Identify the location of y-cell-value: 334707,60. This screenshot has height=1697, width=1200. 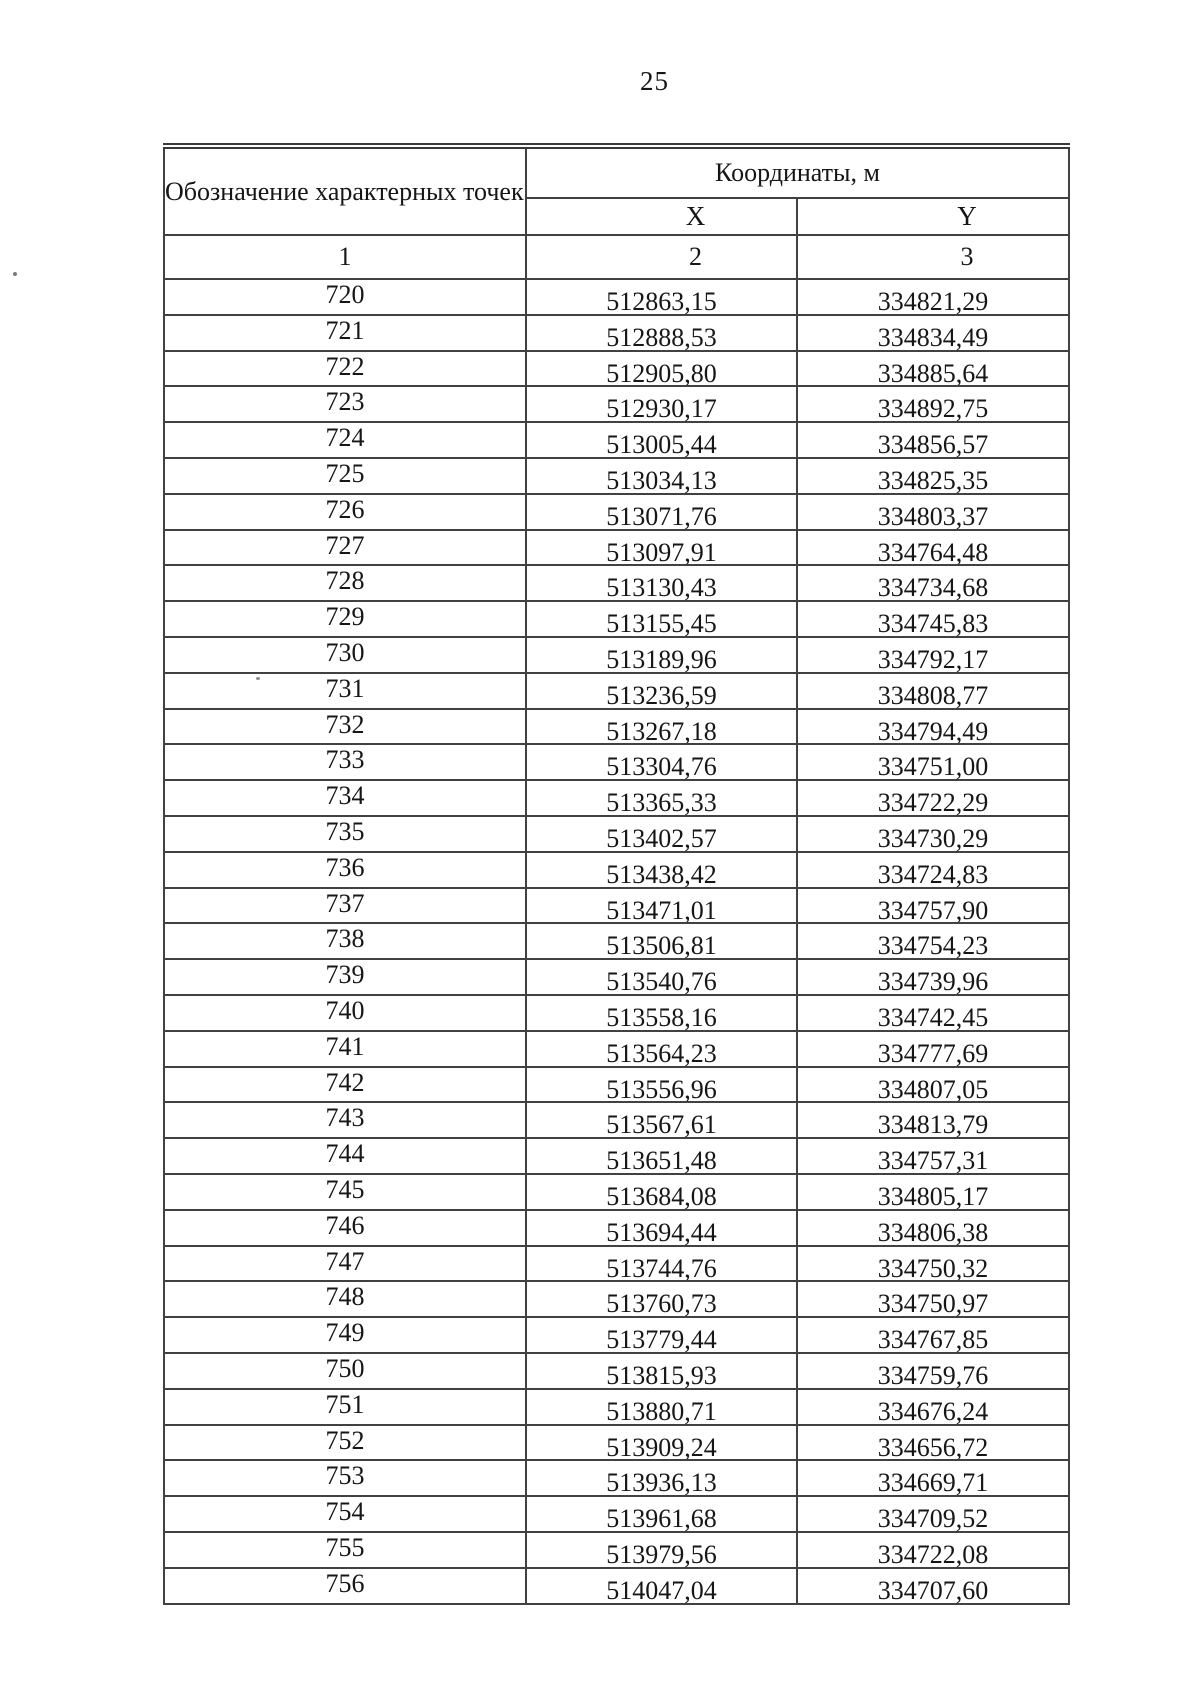
(933, 1589).